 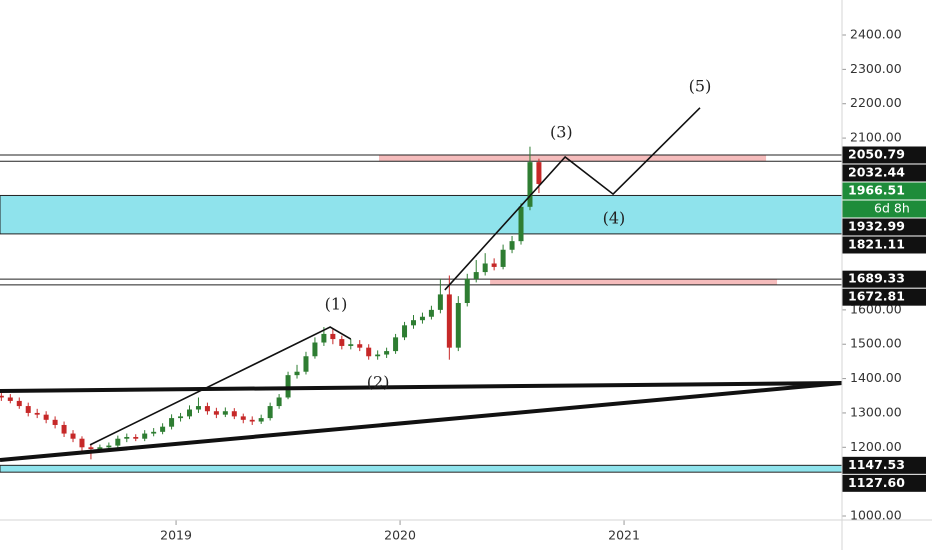 I want to click on price-label: 1689.33, so click(x=876, y=278).